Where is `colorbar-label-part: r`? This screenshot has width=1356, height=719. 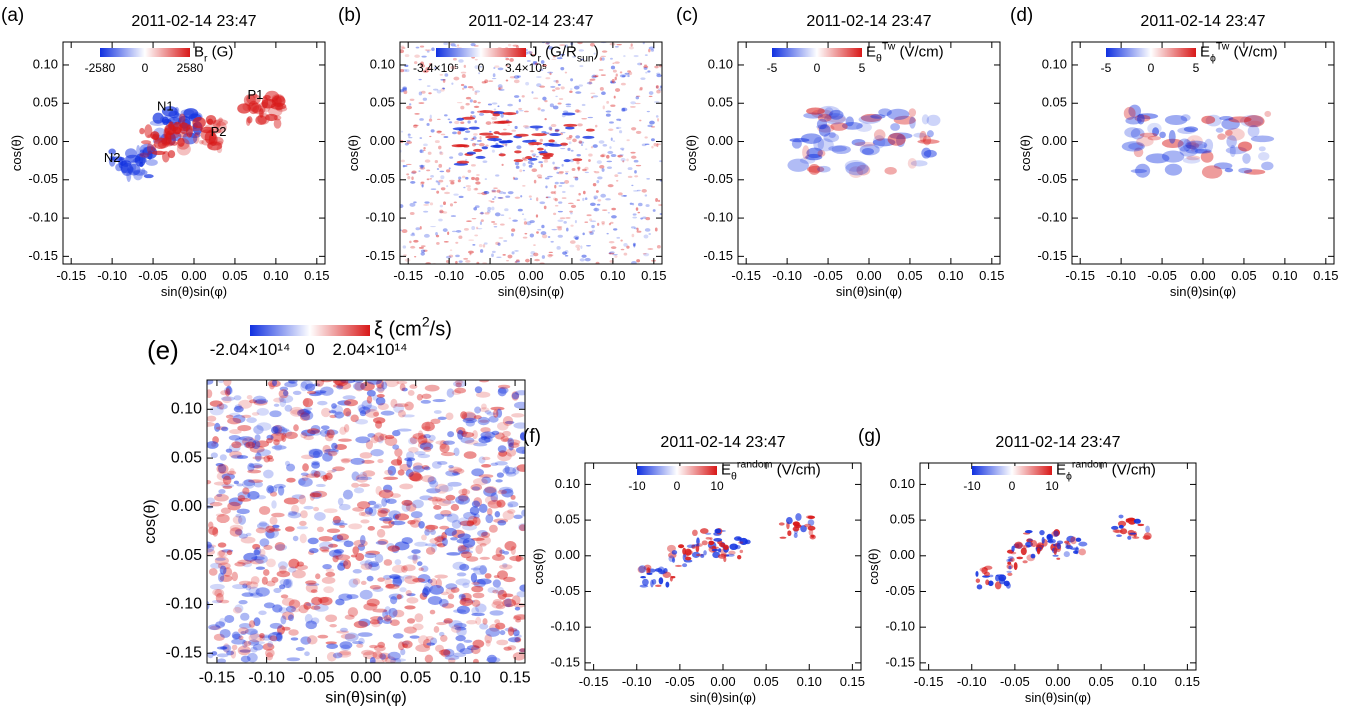
colorbar-label-part: r is located at coordinates (540, 58).